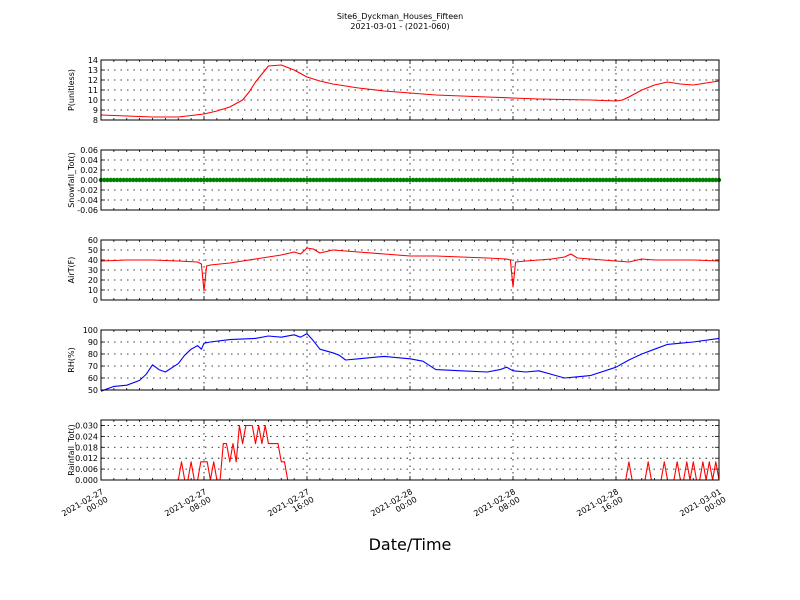 The width and height of the screenshot is (800, 600). What do you see at coordinates (410, 270) in the screenshot?
I see `plot-frame` at bounding box center [410, 270].